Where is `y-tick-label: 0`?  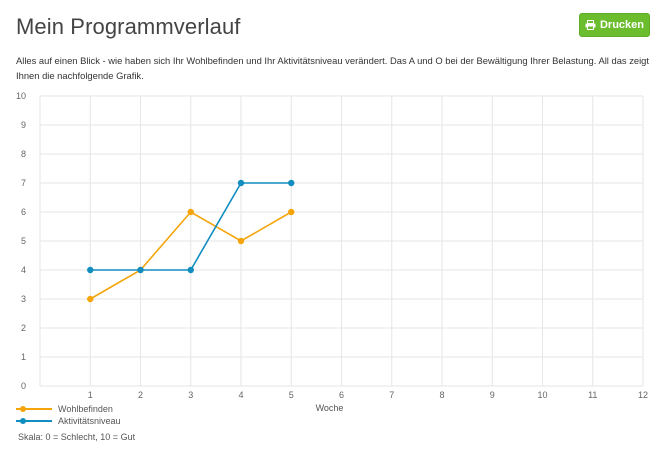 y-tick-label: 0 is located at coordinates (23, 386).